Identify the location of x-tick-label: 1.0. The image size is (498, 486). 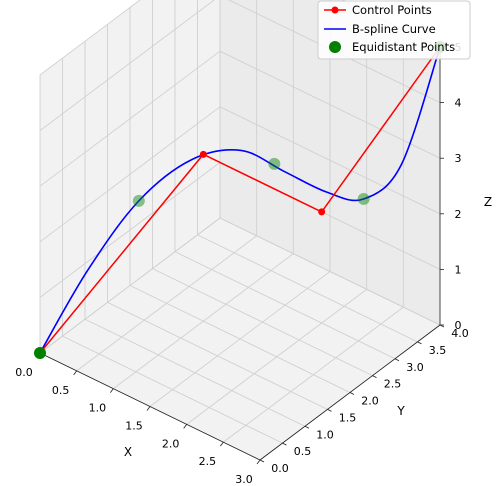
(98, 408).